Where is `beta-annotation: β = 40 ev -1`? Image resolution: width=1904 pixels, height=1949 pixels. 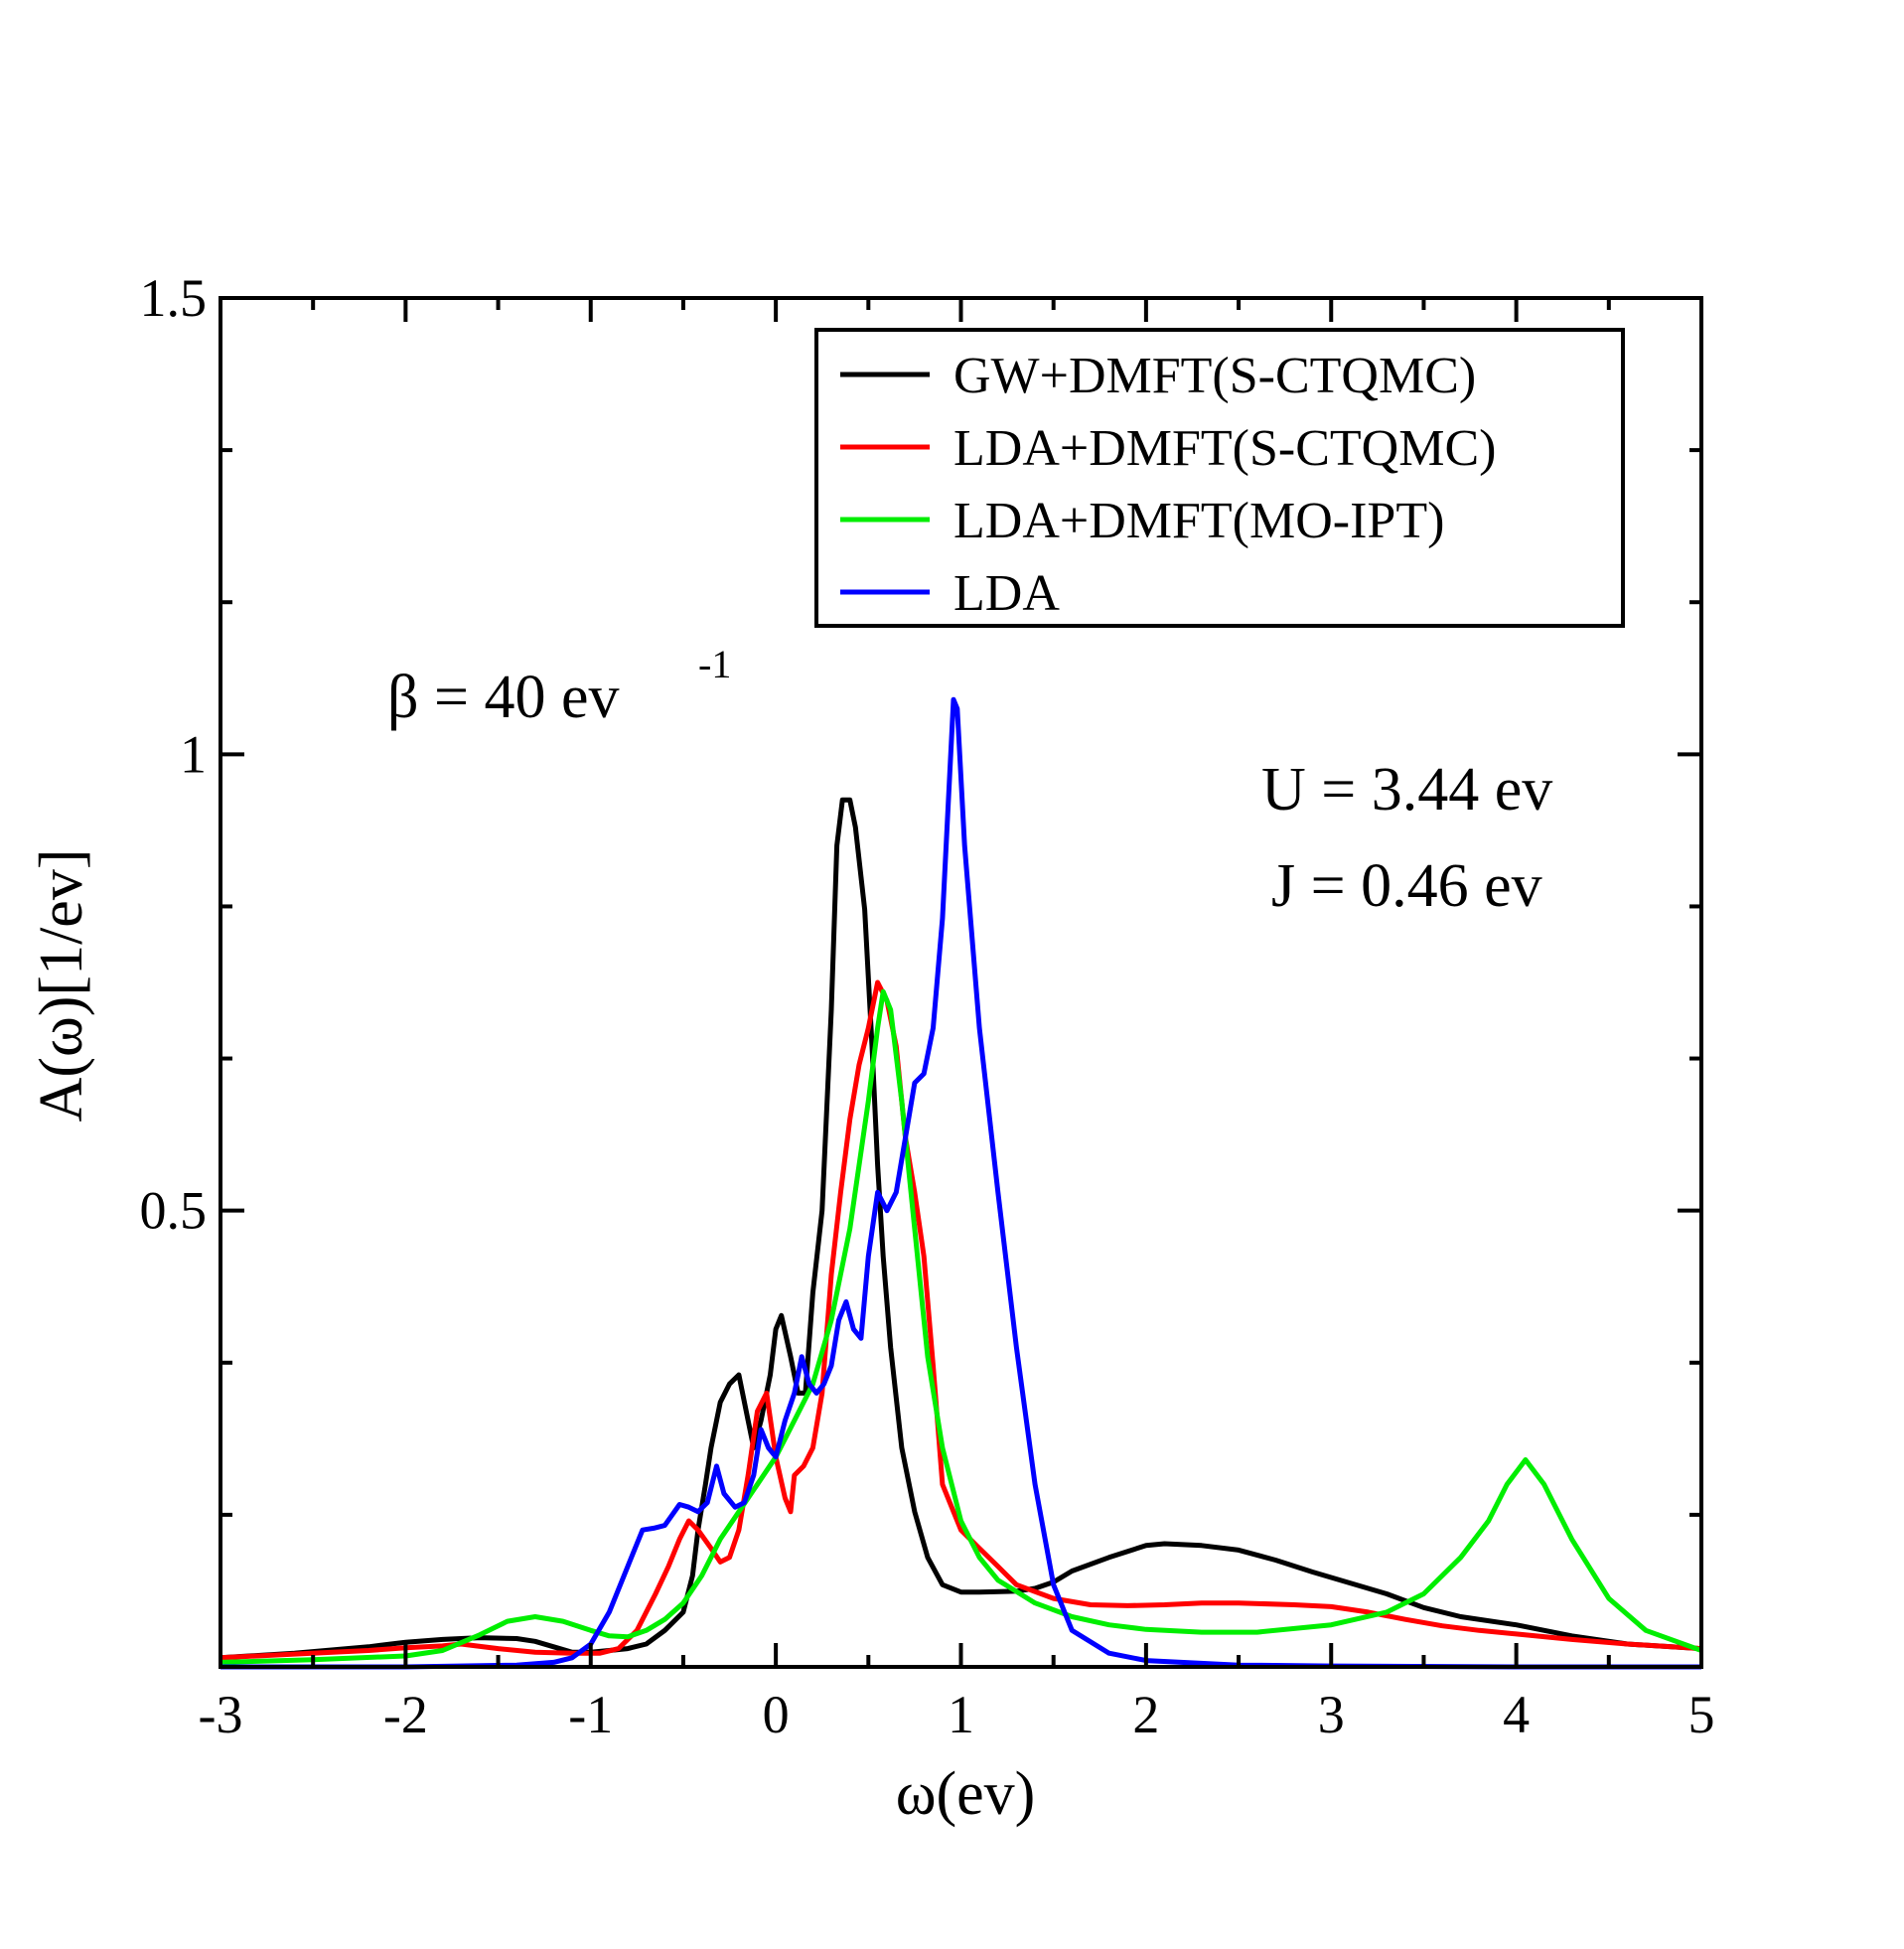
beta-annotation: β = 40 ev -1 is located at coordinates (559, 686).